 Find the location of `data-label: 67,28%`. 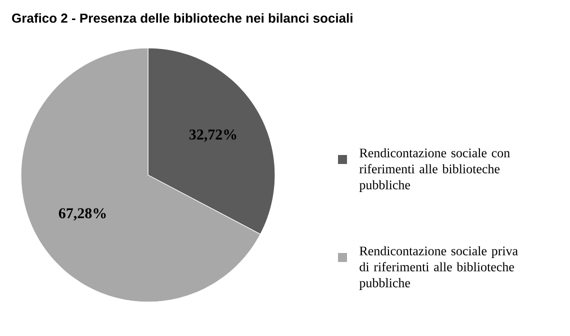

data-label: 67,28% is located at coordinates (82, 214).